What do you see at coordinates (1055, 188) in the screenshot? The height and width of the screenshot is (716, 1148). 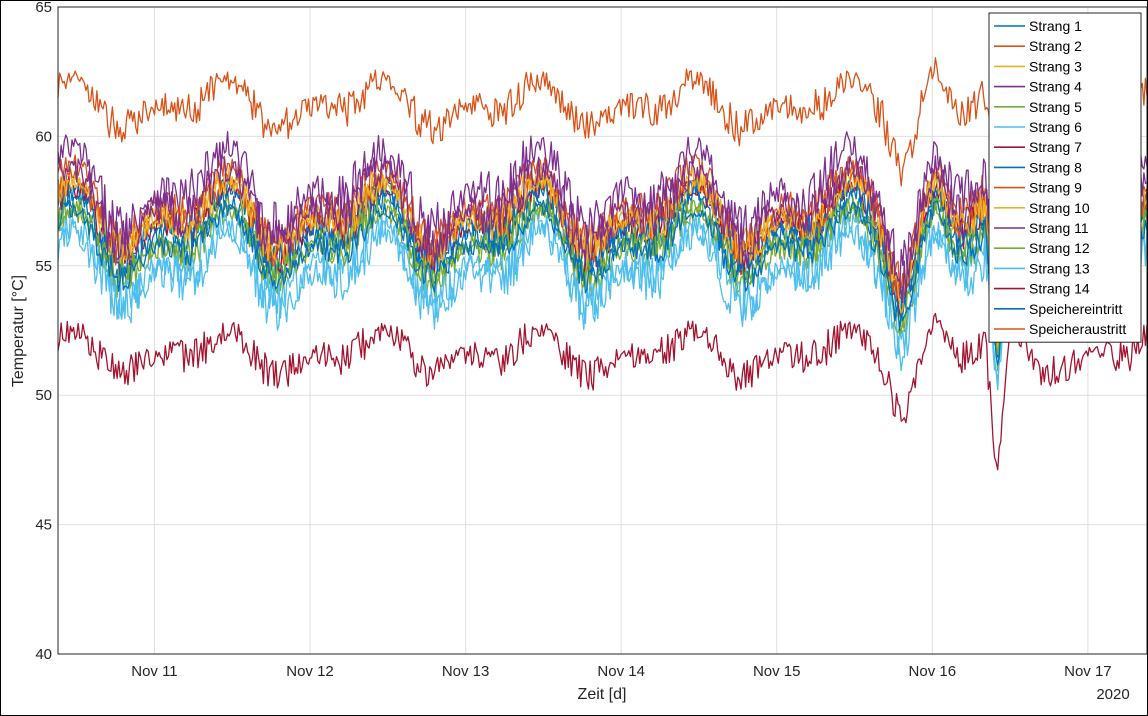 I see `legend-label: Strang 9` at bounding box center [1055, 188].